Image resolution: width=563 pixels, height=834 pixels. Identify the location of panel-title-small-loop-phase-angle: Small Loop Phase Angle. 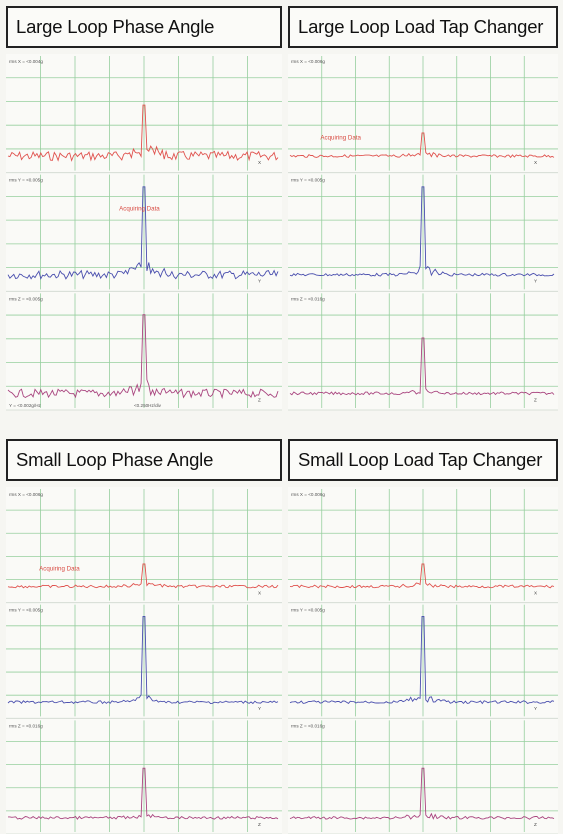
(144, 460).